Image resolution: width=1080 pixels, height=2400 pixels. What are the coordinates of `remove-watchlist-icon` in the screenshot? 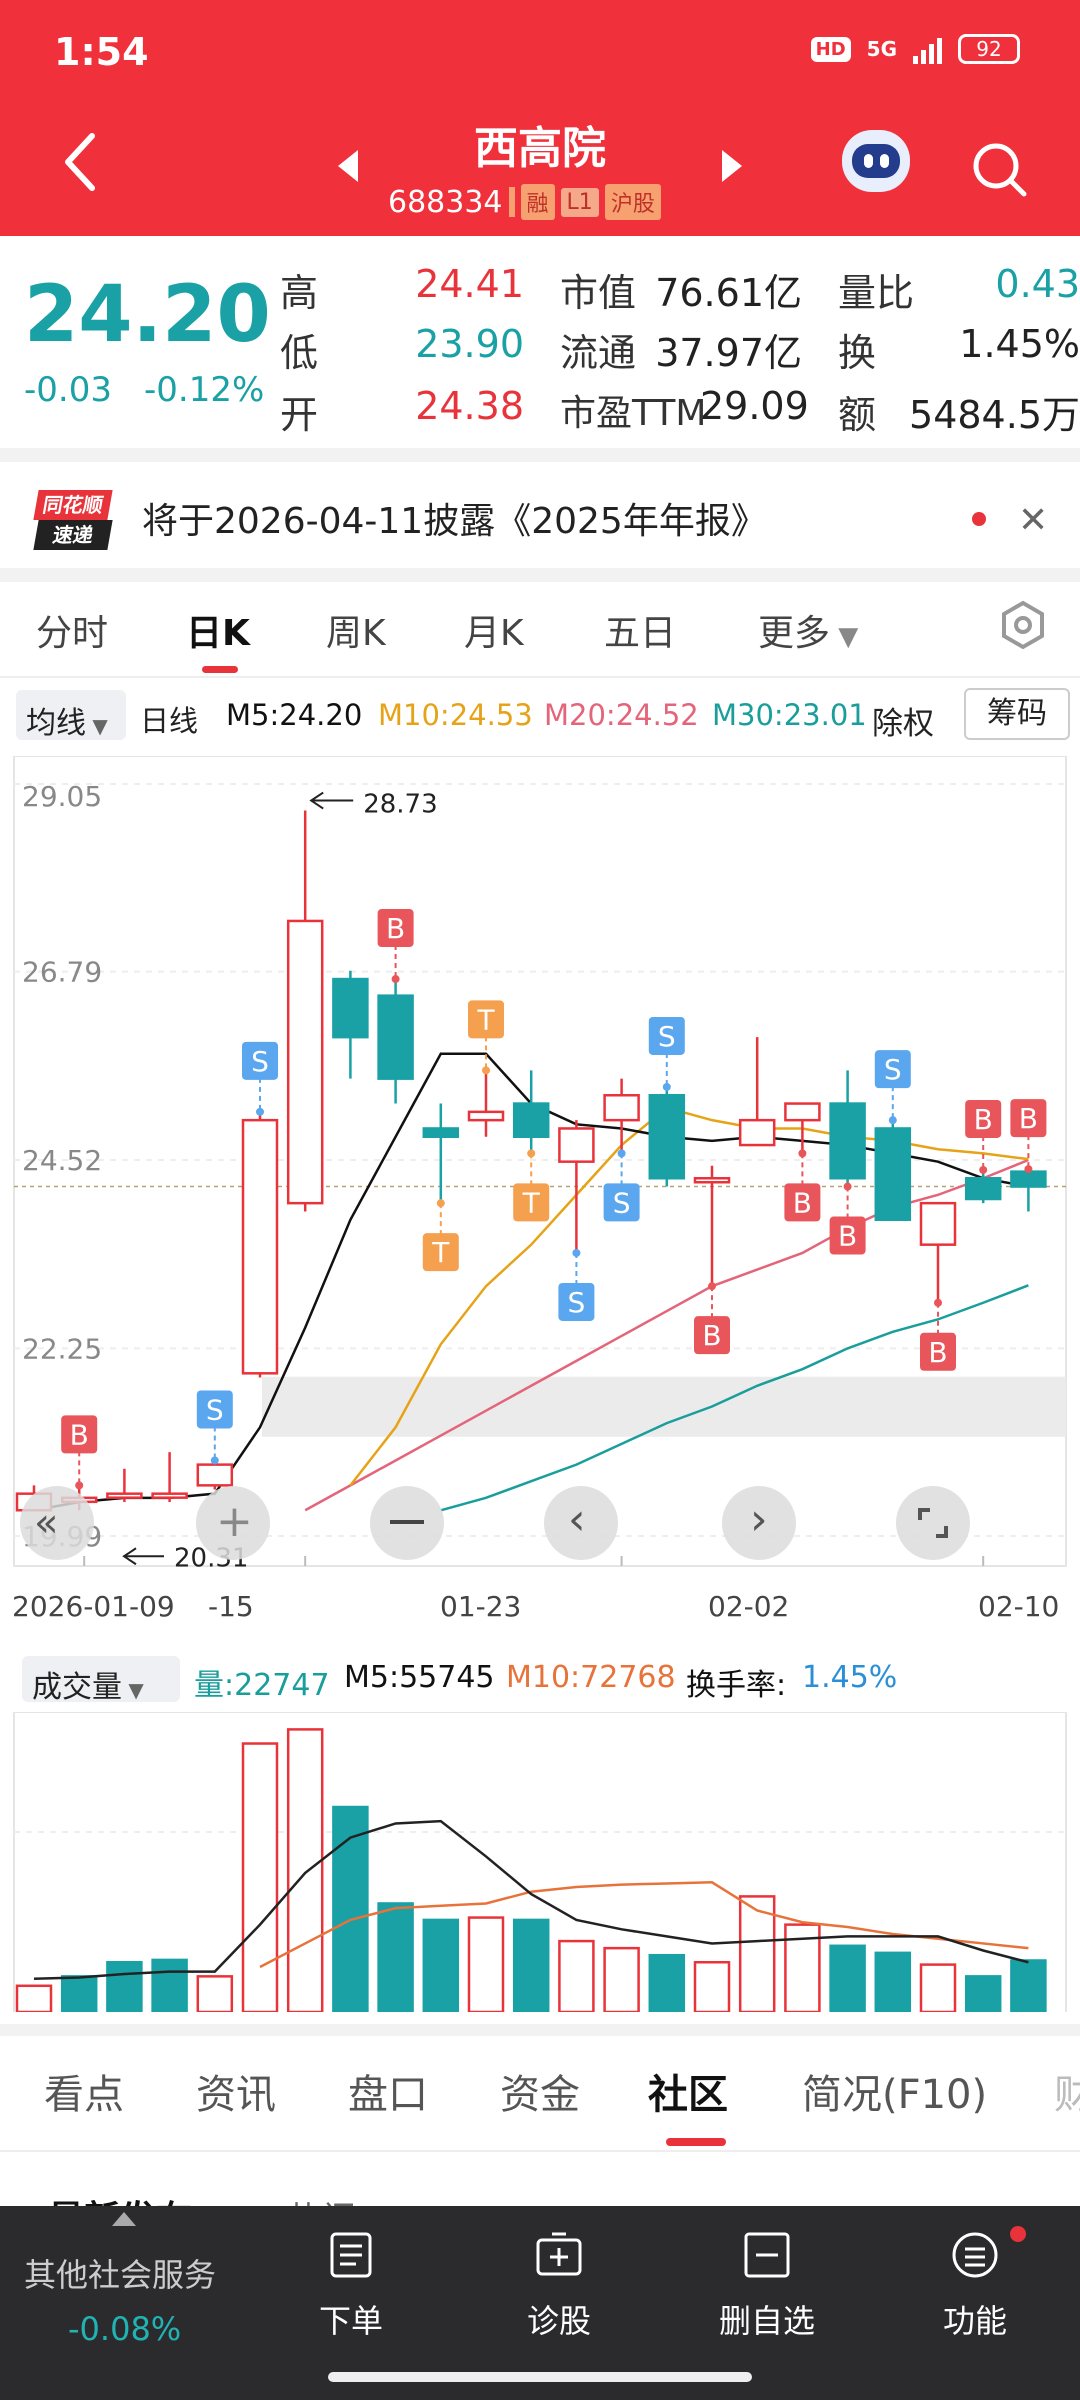 It's located at (767, 2255).